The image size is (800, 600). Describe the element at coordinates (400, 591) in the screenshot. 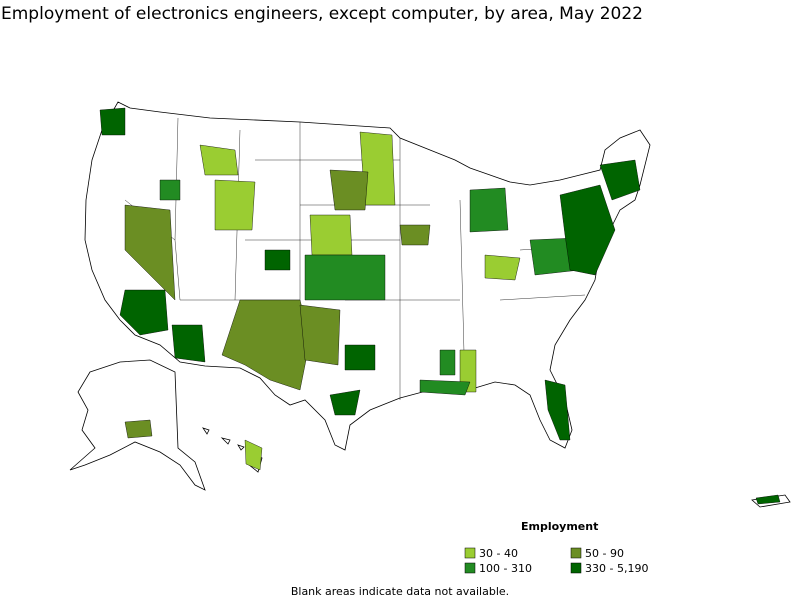

I see `footnote: Blank areas indicate data not available.` at that location.